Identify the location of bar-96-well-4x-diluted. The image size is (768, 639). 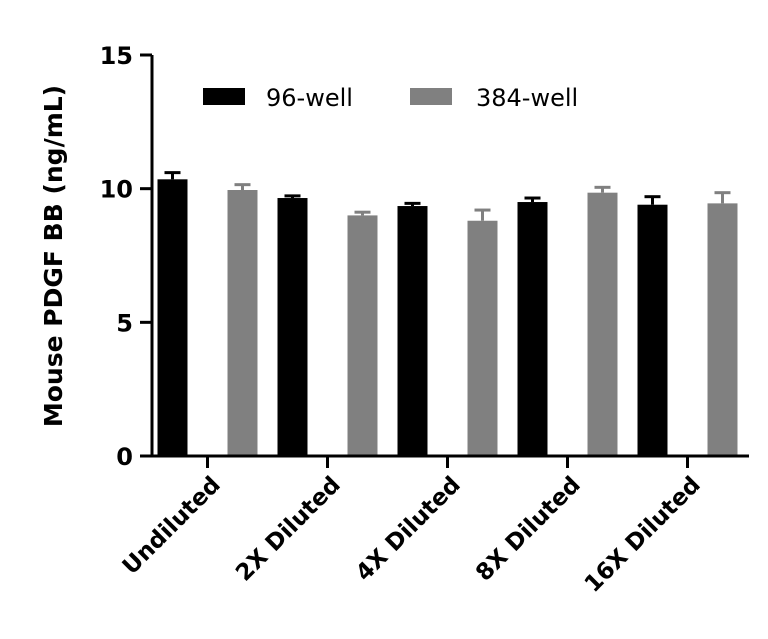
(412, 331).